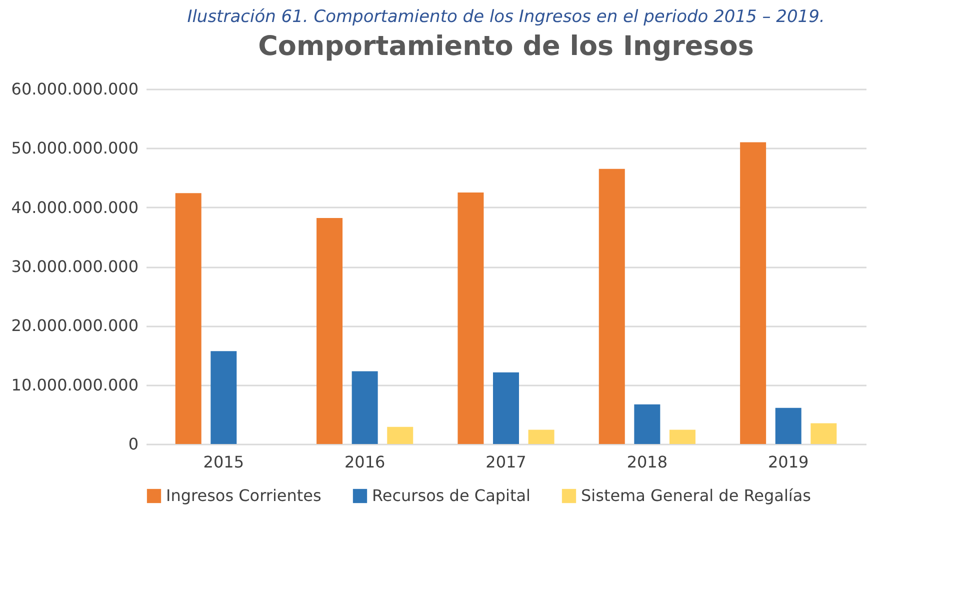 This screenshot has width=954, height=610. Describe the element at coordinates (696, 495) in the screenshot. I see `legend-label: Sistema General de Regalías` at that location.